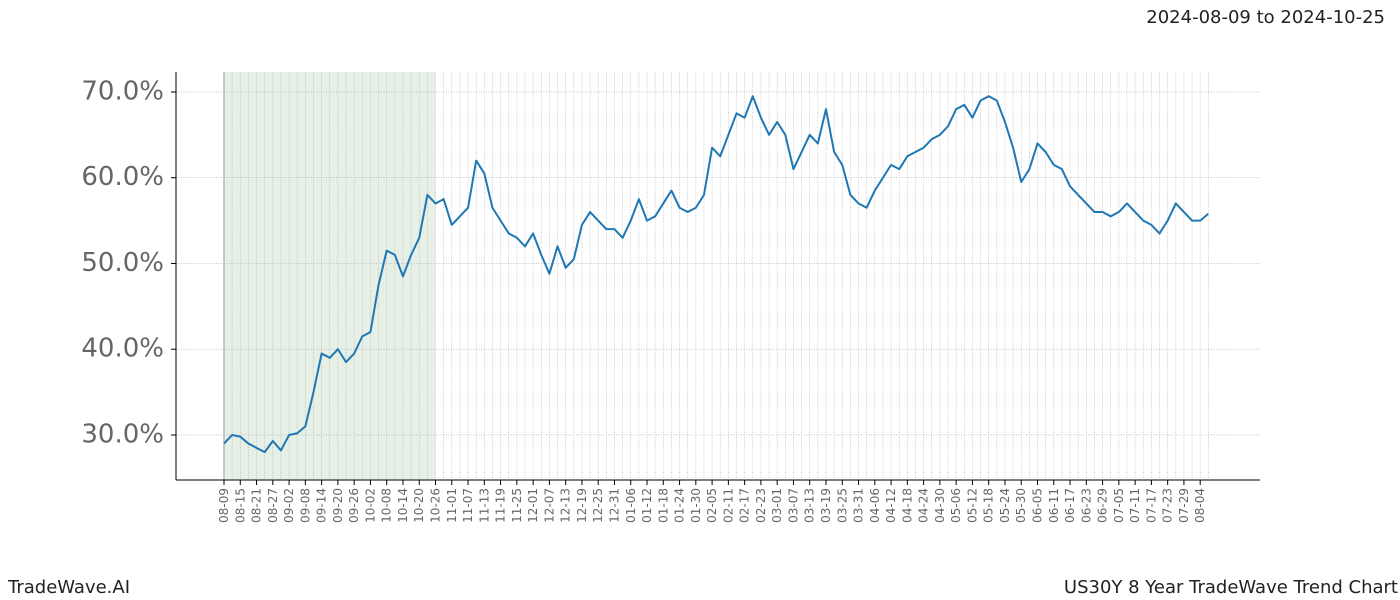 Image resolution: width=1400 pixels, height=600 pixels. I want to click on x-tick-label: 03-13, so click(810, 505).